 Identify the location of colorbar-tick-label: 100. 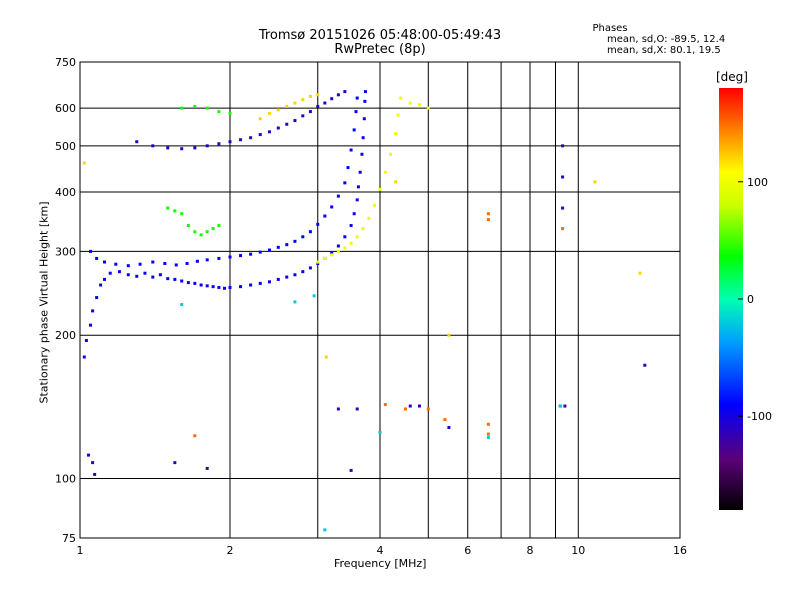
(757, 182).